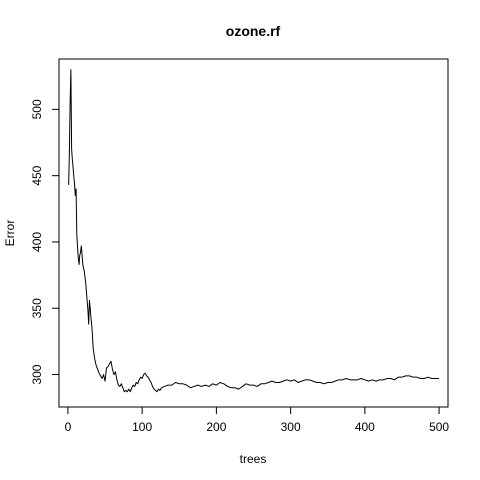  Describe the element at coordinates (216, 427) in the screenshot. I see `x-tick-label: 200` at that location.